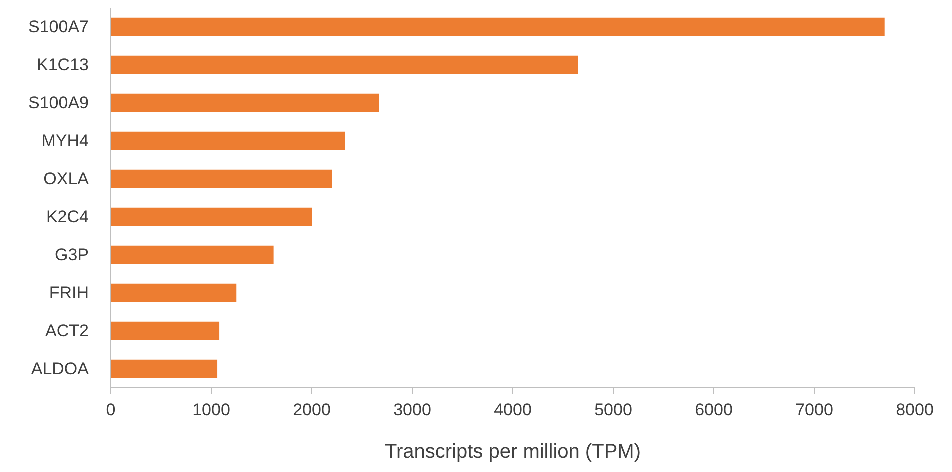 This screenshot has height=472, width=952. What do you see at coordinates (65, 140) in the screenshot?
I see `y-tick-label: MYH4` at bounding box center [65, 140].